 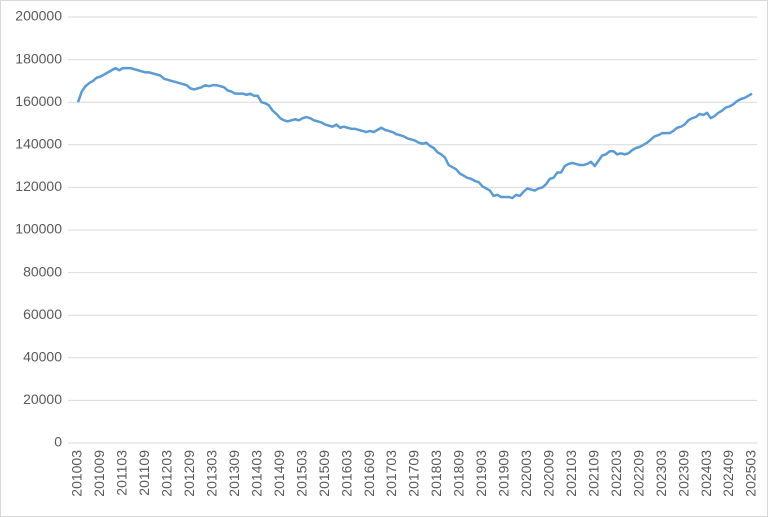 What do you see at coordinates (42, 357) in the screenshot?
I see `y-tick-label: 40000` at bounding box center [42, 357].